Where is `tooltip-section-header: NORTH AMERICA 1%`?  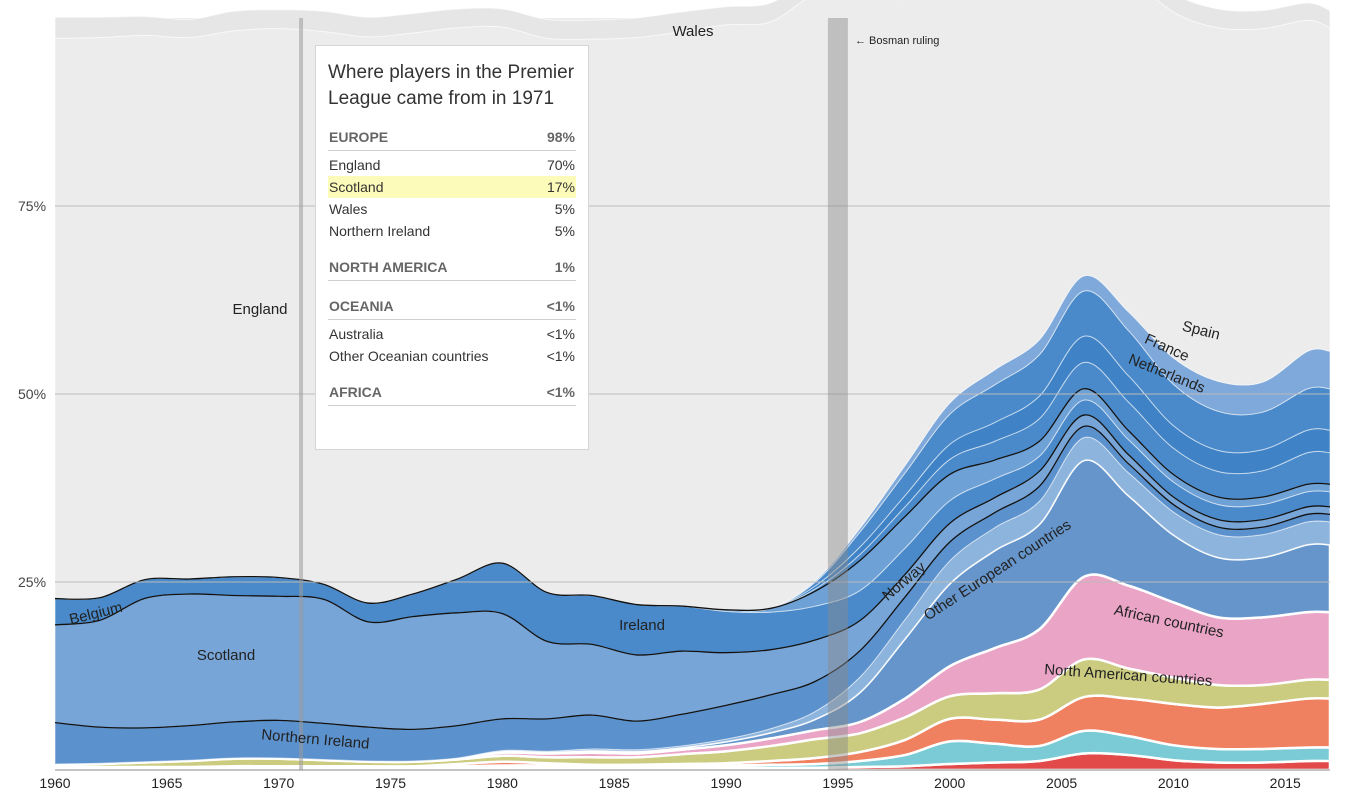
tooltip-section-header: NORTH AMERICA 1% is located at coordinates (452, 268).